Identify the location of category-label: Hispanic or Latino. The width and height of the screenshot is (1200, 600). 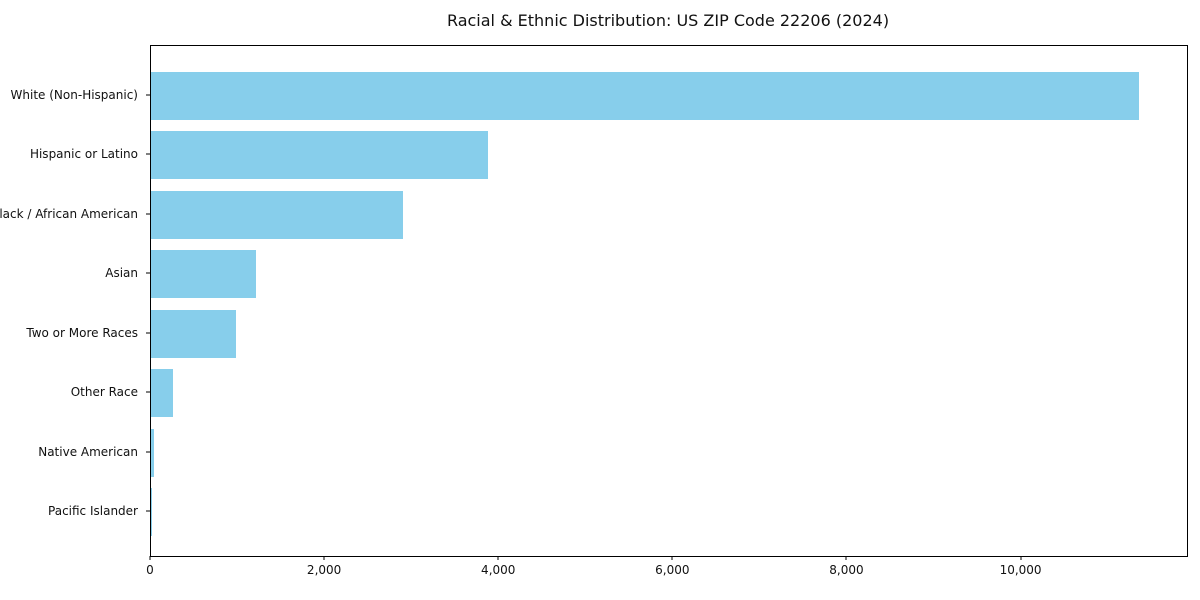
(83, 154).